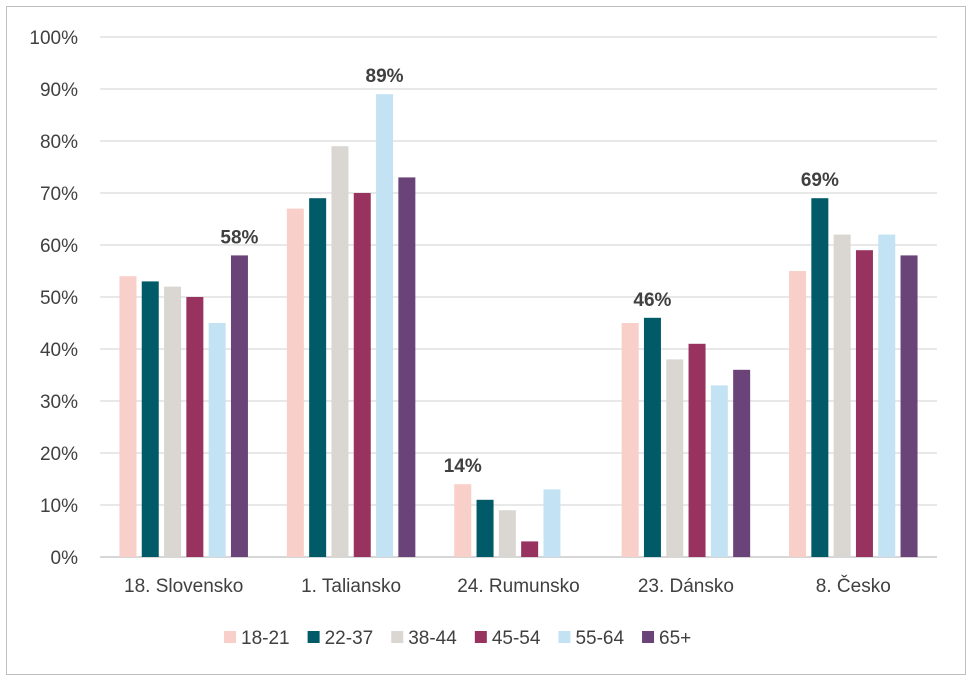 The image size is (974, 683). I want to click on legend-item-55-64: 55-64, so click(591, 638).